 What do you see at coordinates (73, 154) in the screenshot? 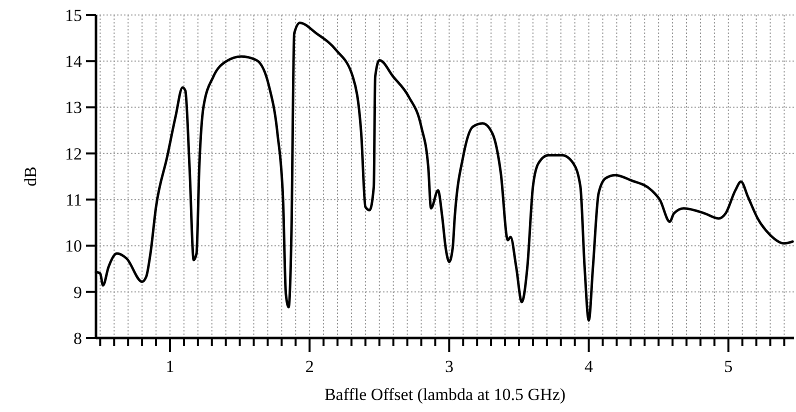
I see `y-tick-label: 12` at bounding box center [73, 154].